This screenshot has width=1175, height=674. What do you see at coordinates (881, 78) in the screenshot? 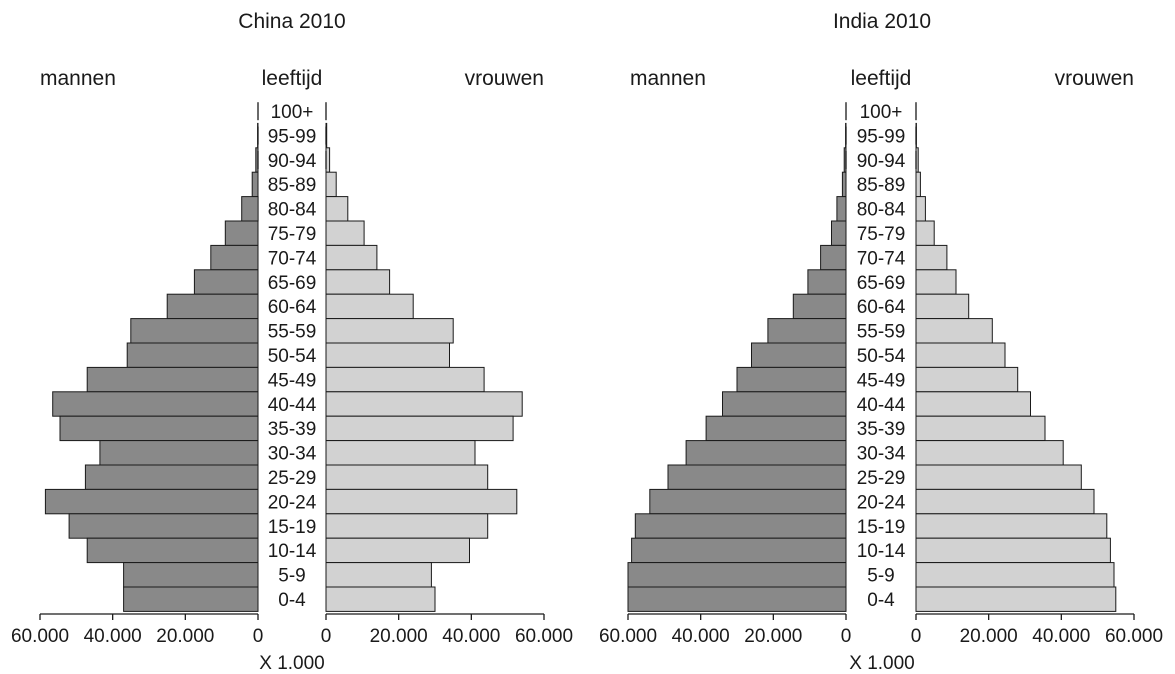
I see `india-age-header: leeftijd` at bounding box center [881, 78].